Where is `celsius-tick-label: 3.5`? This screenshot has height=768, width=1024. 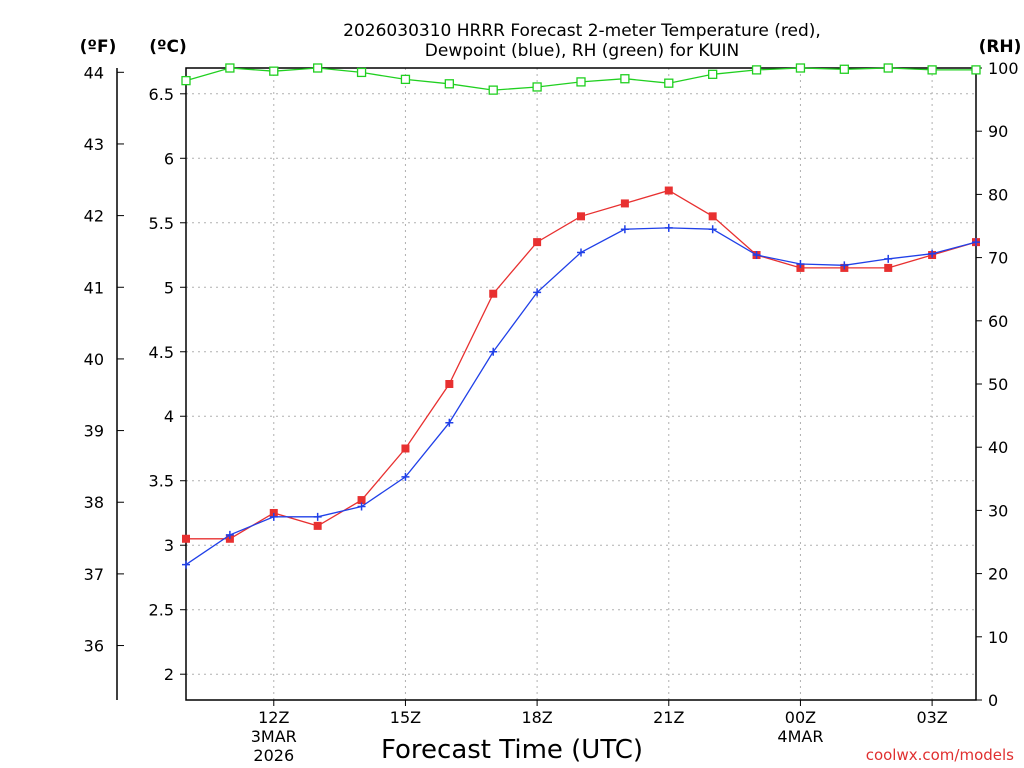
celsius-tick-label: 3.5 is located at coordinates (161, 481).